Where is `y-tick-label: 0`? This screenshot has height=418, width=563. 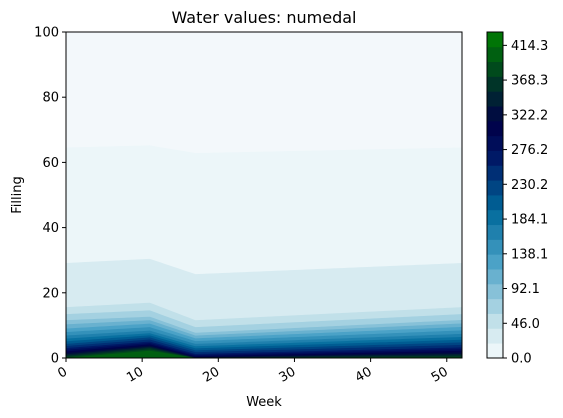
y-tick-label: 0 is located at coordinates (55, 359).